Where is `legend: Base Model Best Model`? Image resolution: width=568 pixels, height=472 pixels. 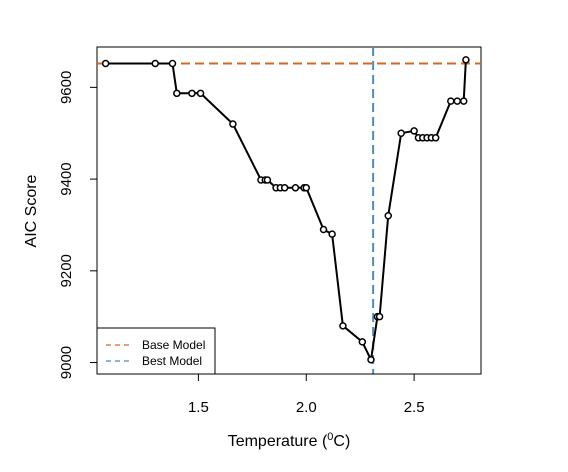
legend: Base Model Best Model is located at coordinates (156, 351).